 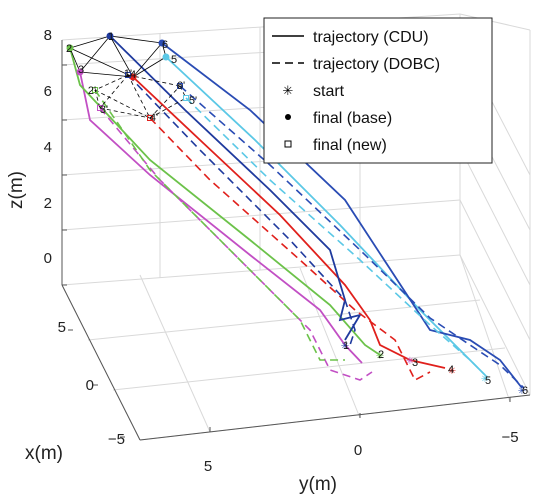 What do you see at coordinates (48, 258) in the screenshot?
I see `z-tick-label: 0` at bounding box center [48, 258].